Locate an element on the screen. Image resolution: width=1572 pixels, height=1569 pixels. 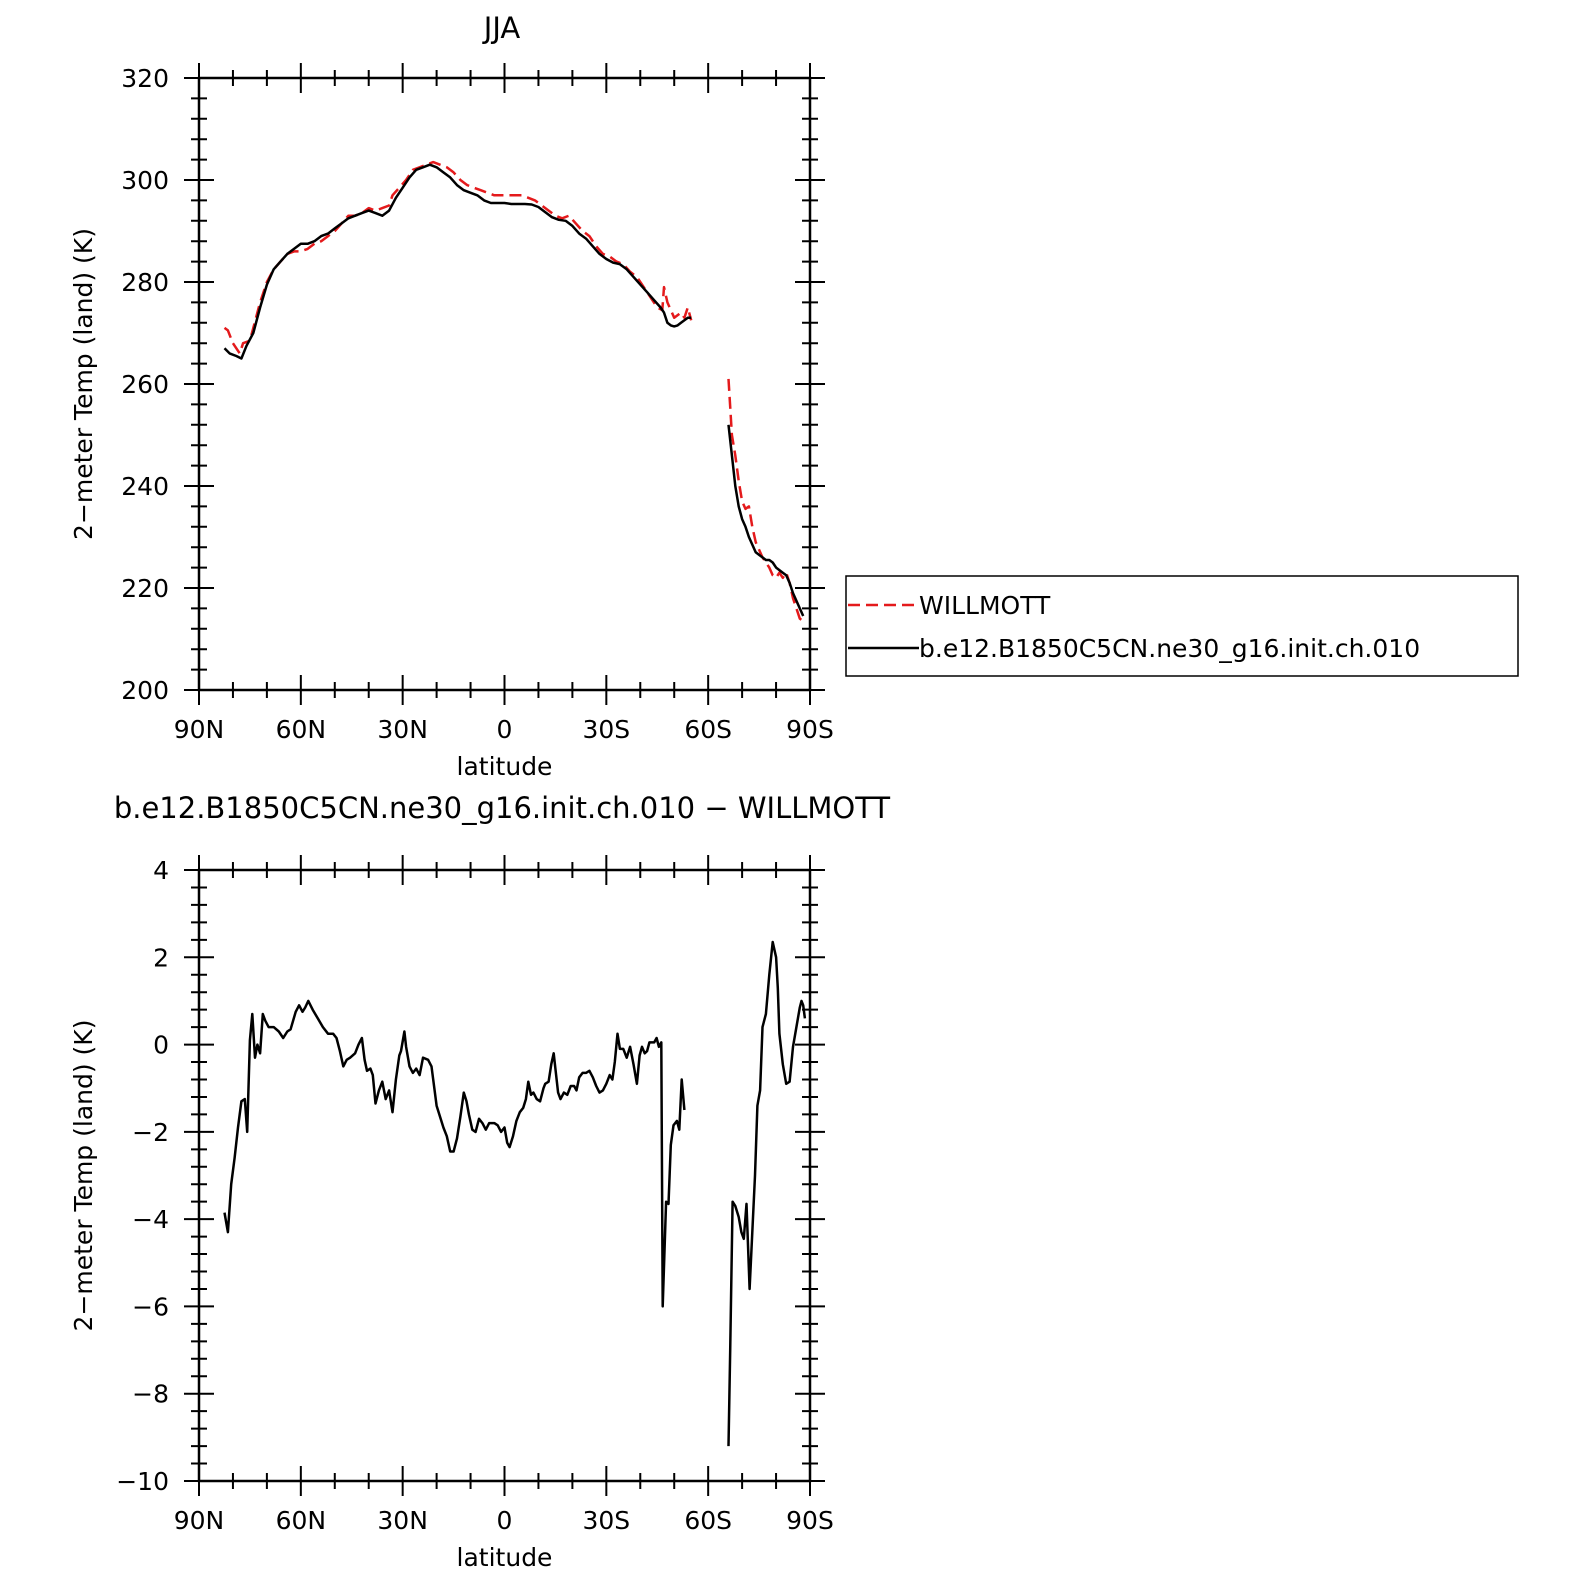
legend-label-model: b.e12.B1850C5CN.ne30_g16.init.ch.010 is located at coordinates (1169, 648).